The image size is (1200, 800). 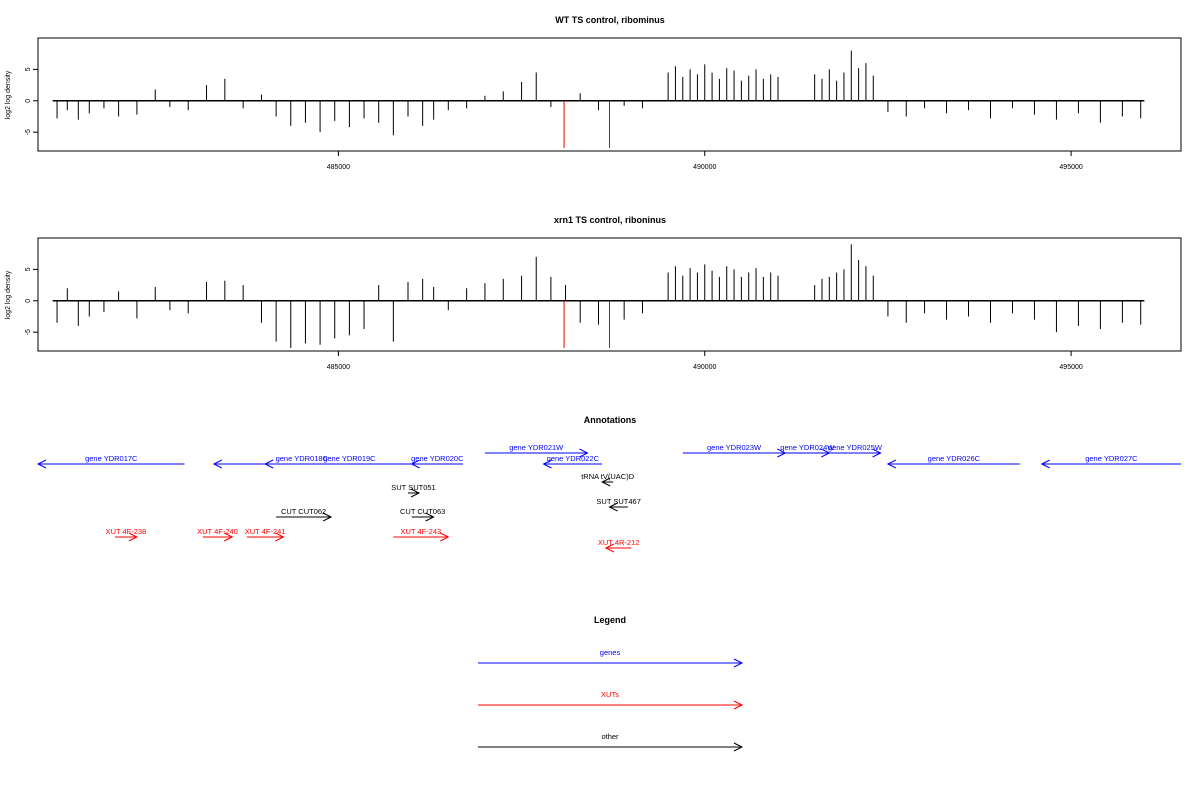 What do you see at coordinates (610, 220) in the screenshot?
I see `panel-title: xrn1 TS control, riboninus` at bounding box center [610, 220].